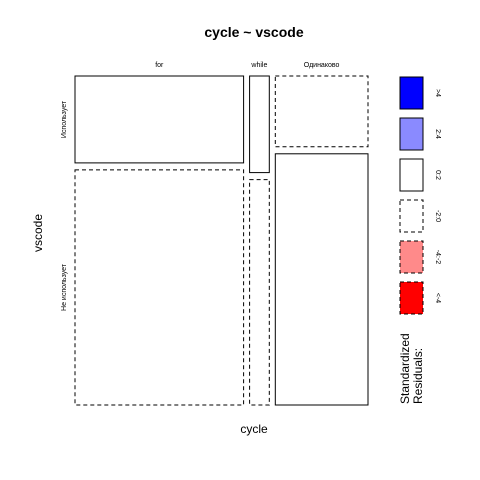 Image resolution: width=480 pixels, height=480 pixels. I want to click on y-axis-title: vscode, so click(38, 233).